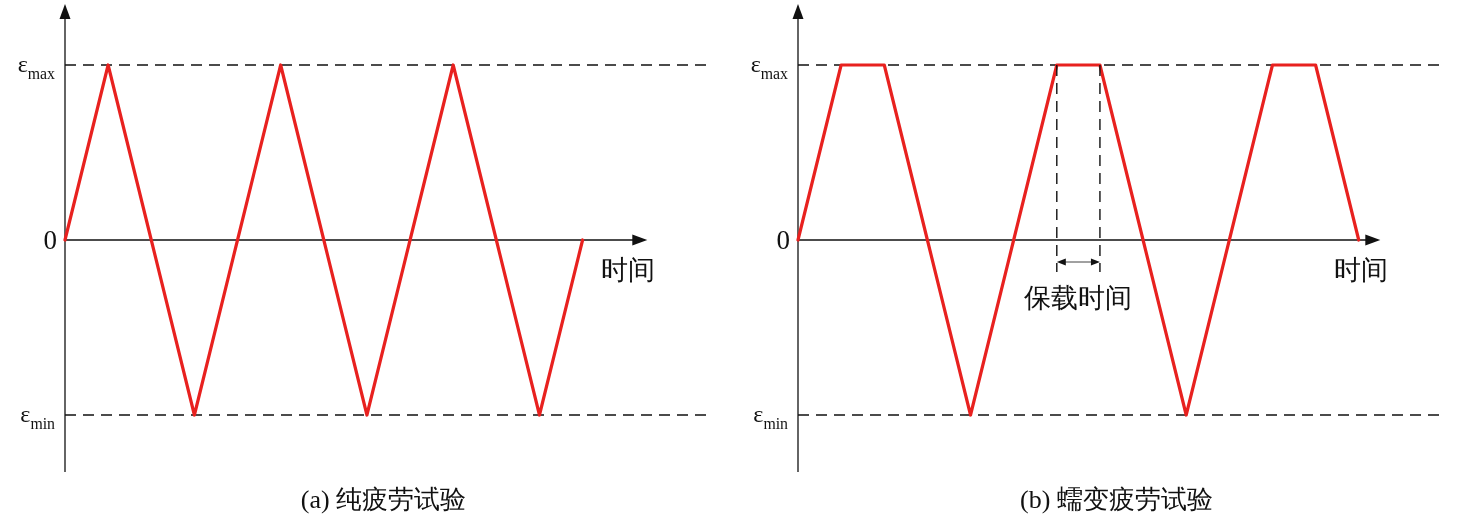 Image resolution: width=1466 pixels, height=529 pixels. I want to click on annotation: 保载时间, so click(1078, 298).